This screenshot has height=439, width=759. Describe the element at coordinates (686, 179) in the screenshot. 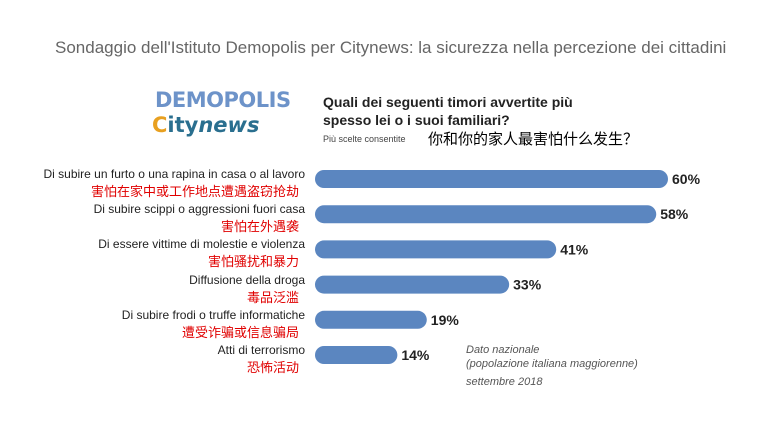

I see `value-label: 60%` at that location.